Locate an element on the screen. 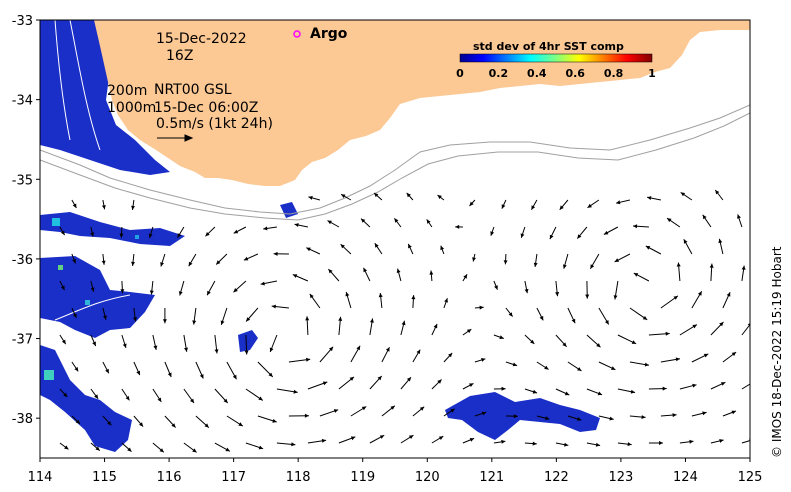 Image resolution: width=791 pixels, height=492 pixels. colorbar-tick-label: 0.4 is located at coordinates (537, 73).